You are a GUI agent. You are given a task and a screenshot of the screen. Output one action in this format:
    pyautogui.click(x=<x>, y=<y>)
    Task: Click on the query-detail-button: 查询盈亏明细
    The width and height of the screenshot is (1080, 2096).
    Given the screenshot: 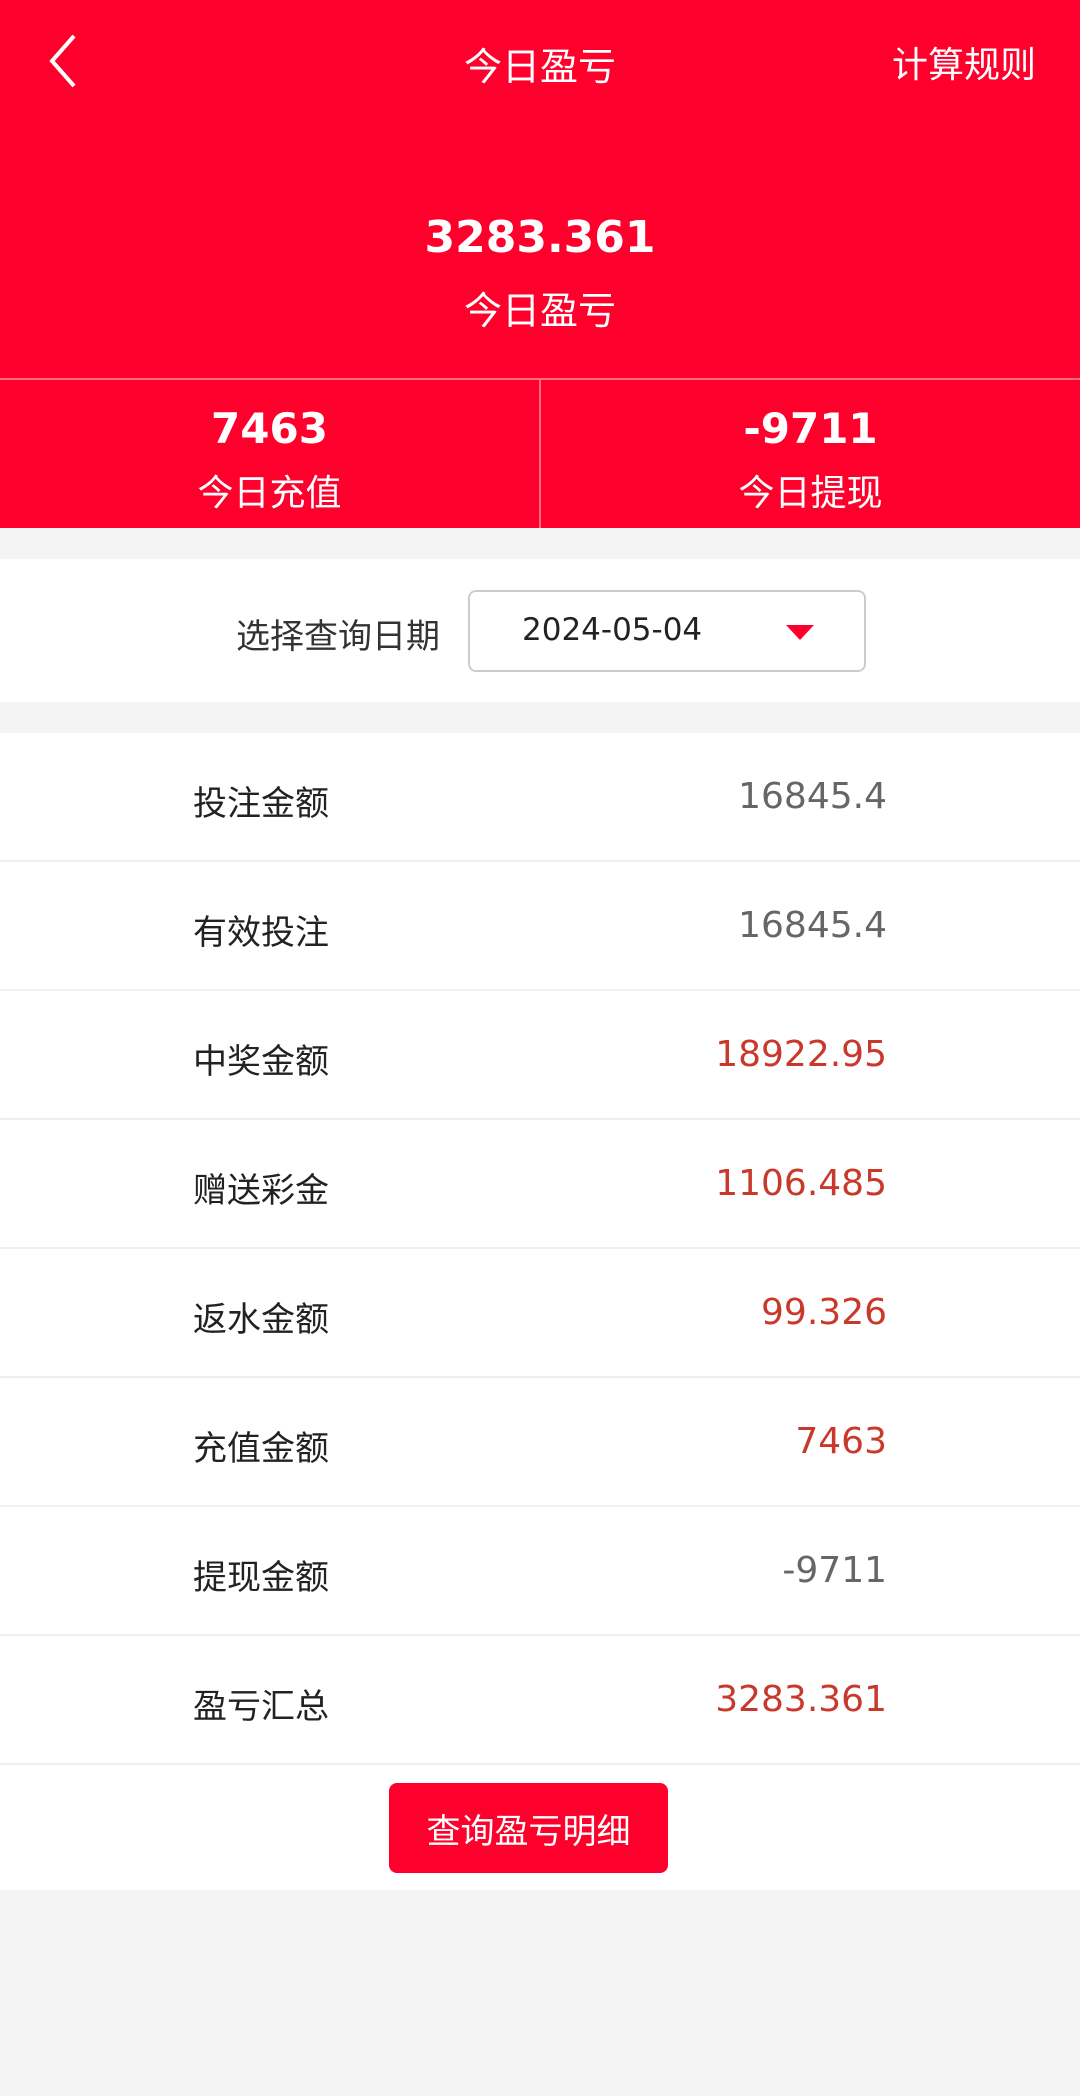 What is the action you would take?
    pyautogui.click(x=528, y=1828)
    